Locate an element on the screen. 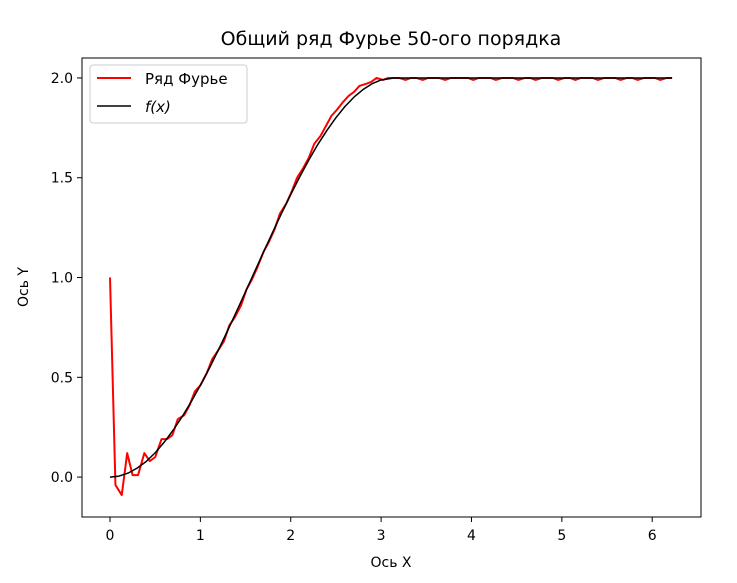  legend-label-fourier-series: Ряд Фурье is located at coordinates (186, 79).